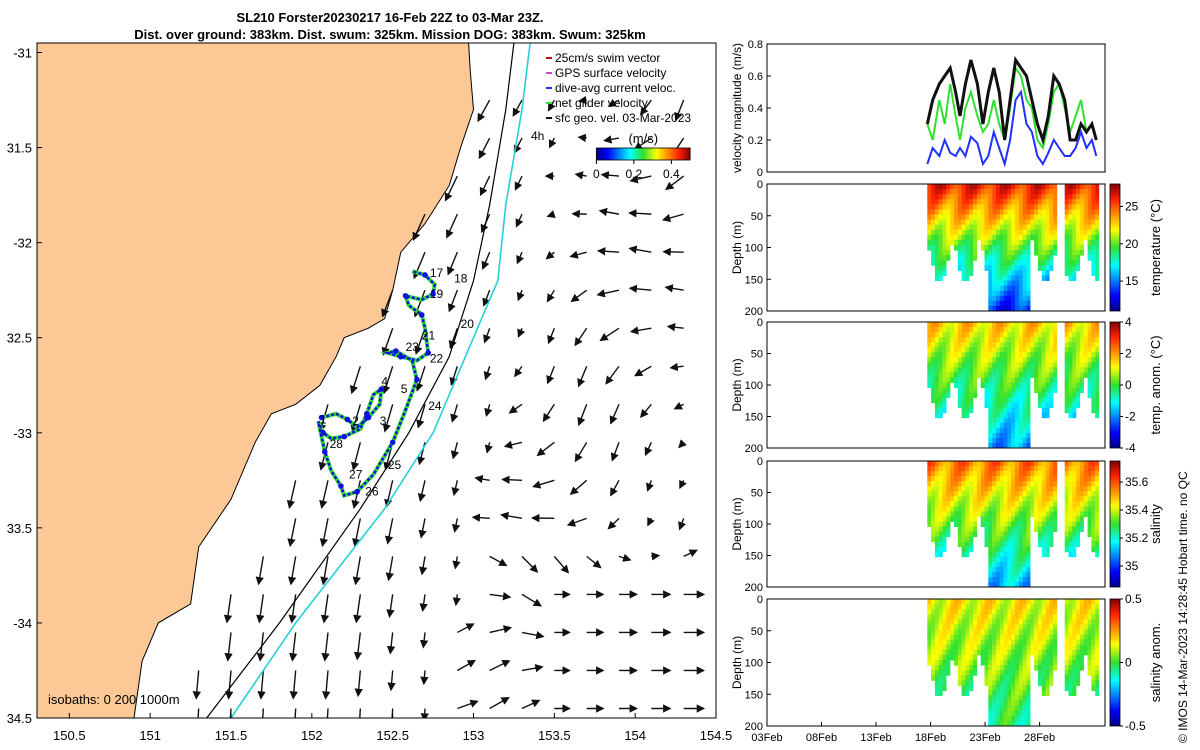  What do you see at coordinates (1128, 322) in the screenshot?
I see `colorbar-tick-label: 4` at bounding box center [1128, 322].